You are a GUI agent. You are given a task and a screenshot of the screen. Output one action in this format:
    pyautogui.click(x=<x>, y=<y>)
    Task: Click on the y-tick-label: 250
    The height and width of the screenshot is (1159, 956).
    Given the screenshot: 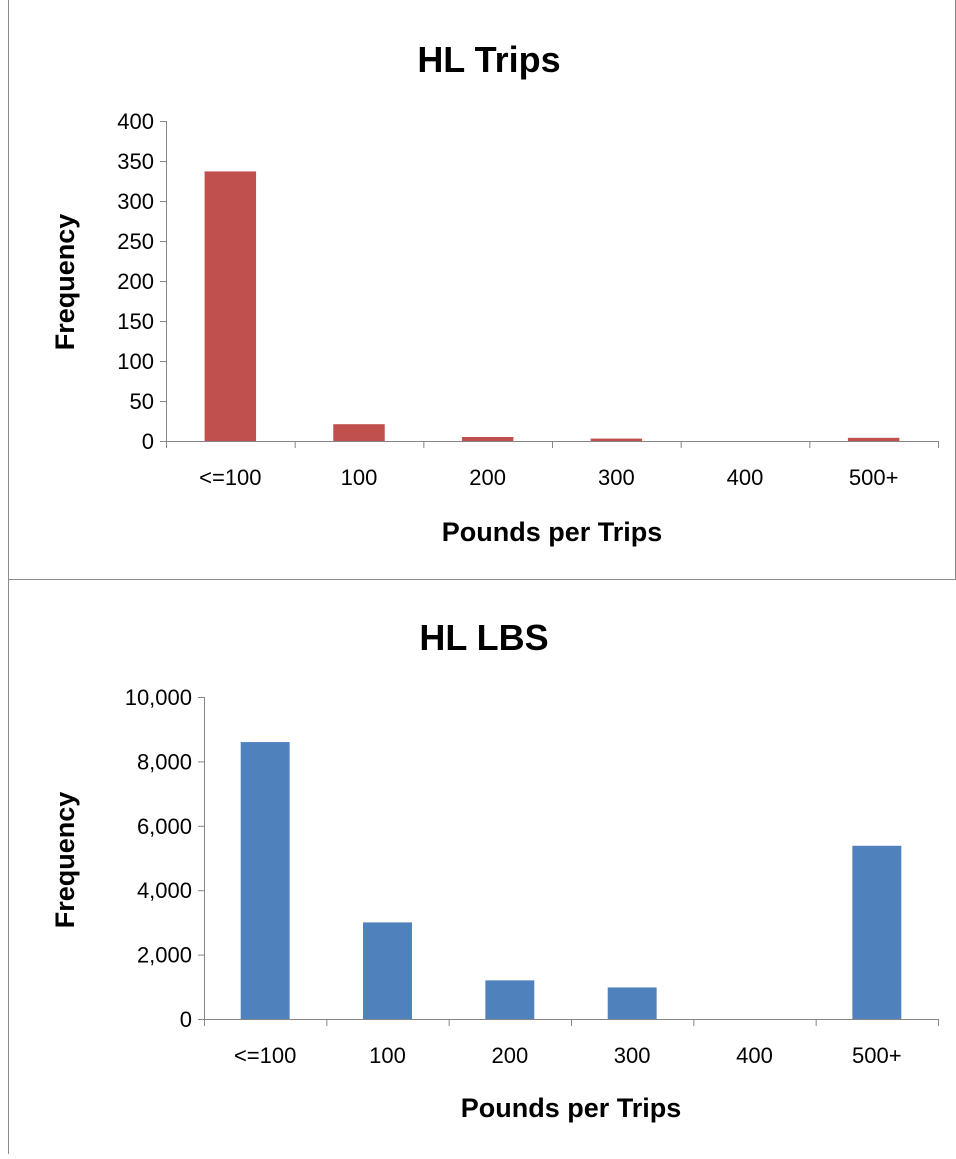 What is the action you would take?
    pyautogui.click(x=135, y=241)
    